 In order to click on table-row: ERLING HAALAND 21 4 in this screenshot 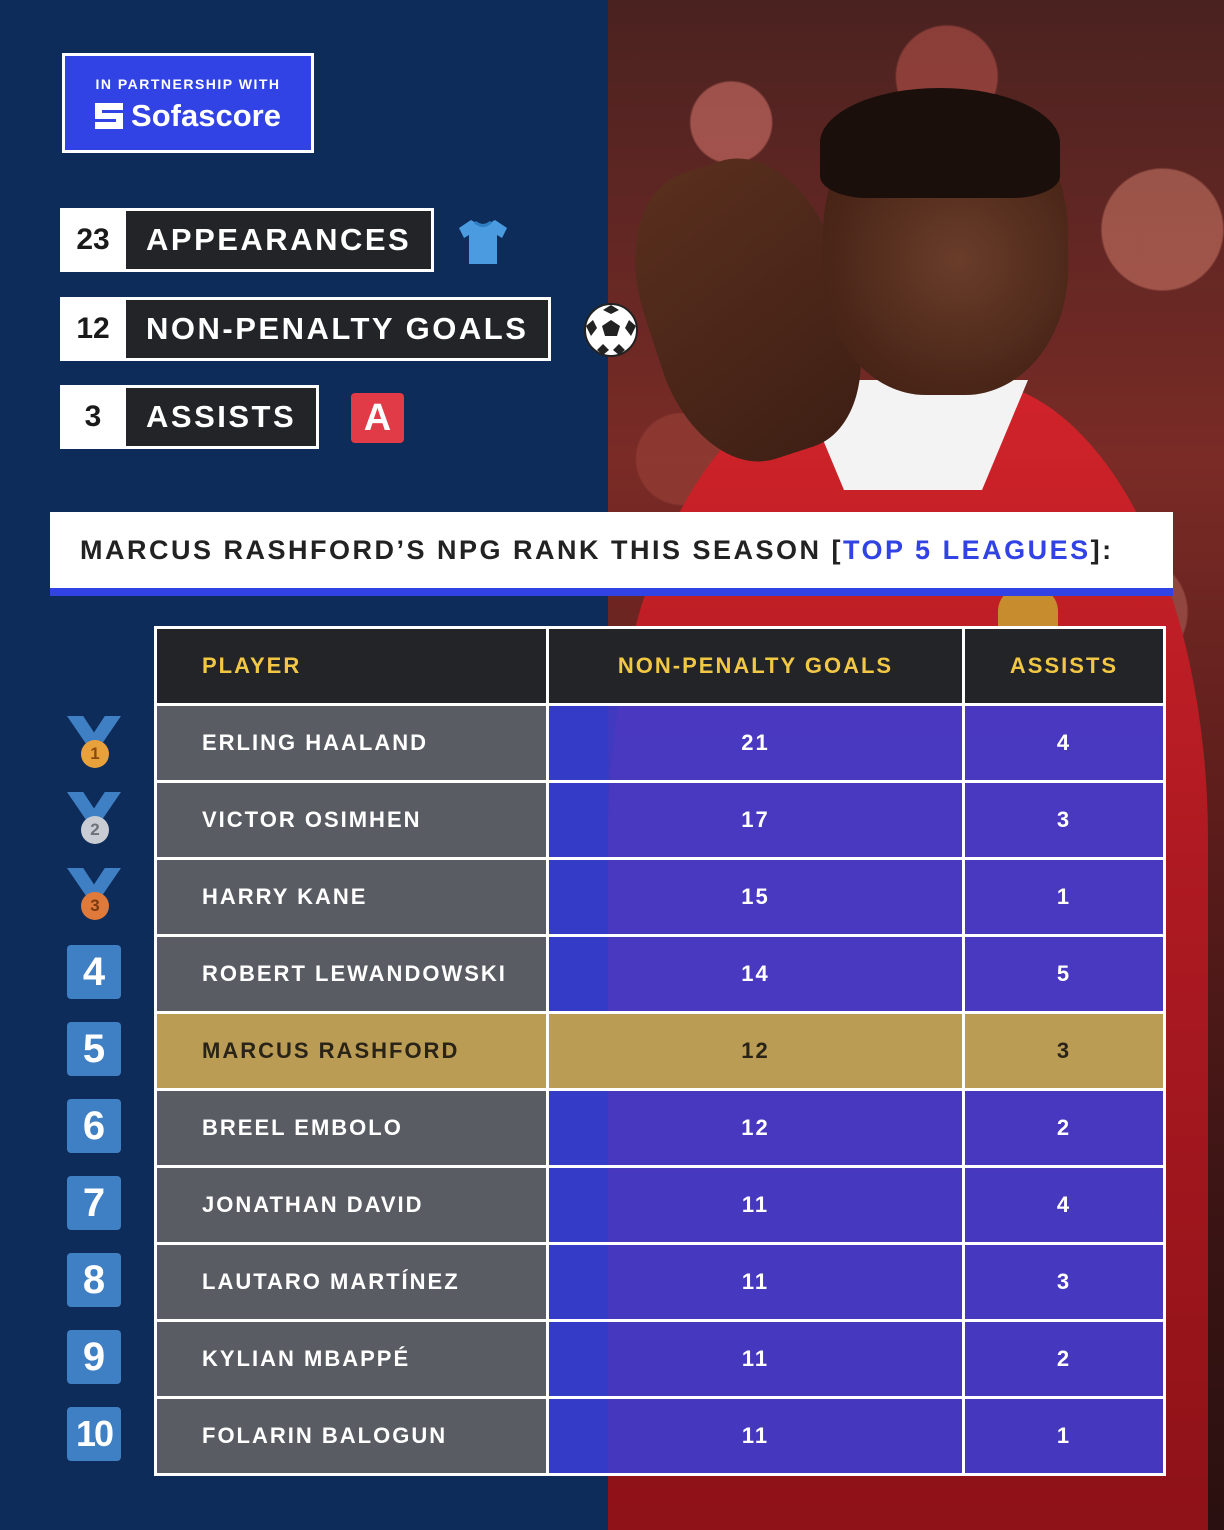, I will do `click(660, 744)`.